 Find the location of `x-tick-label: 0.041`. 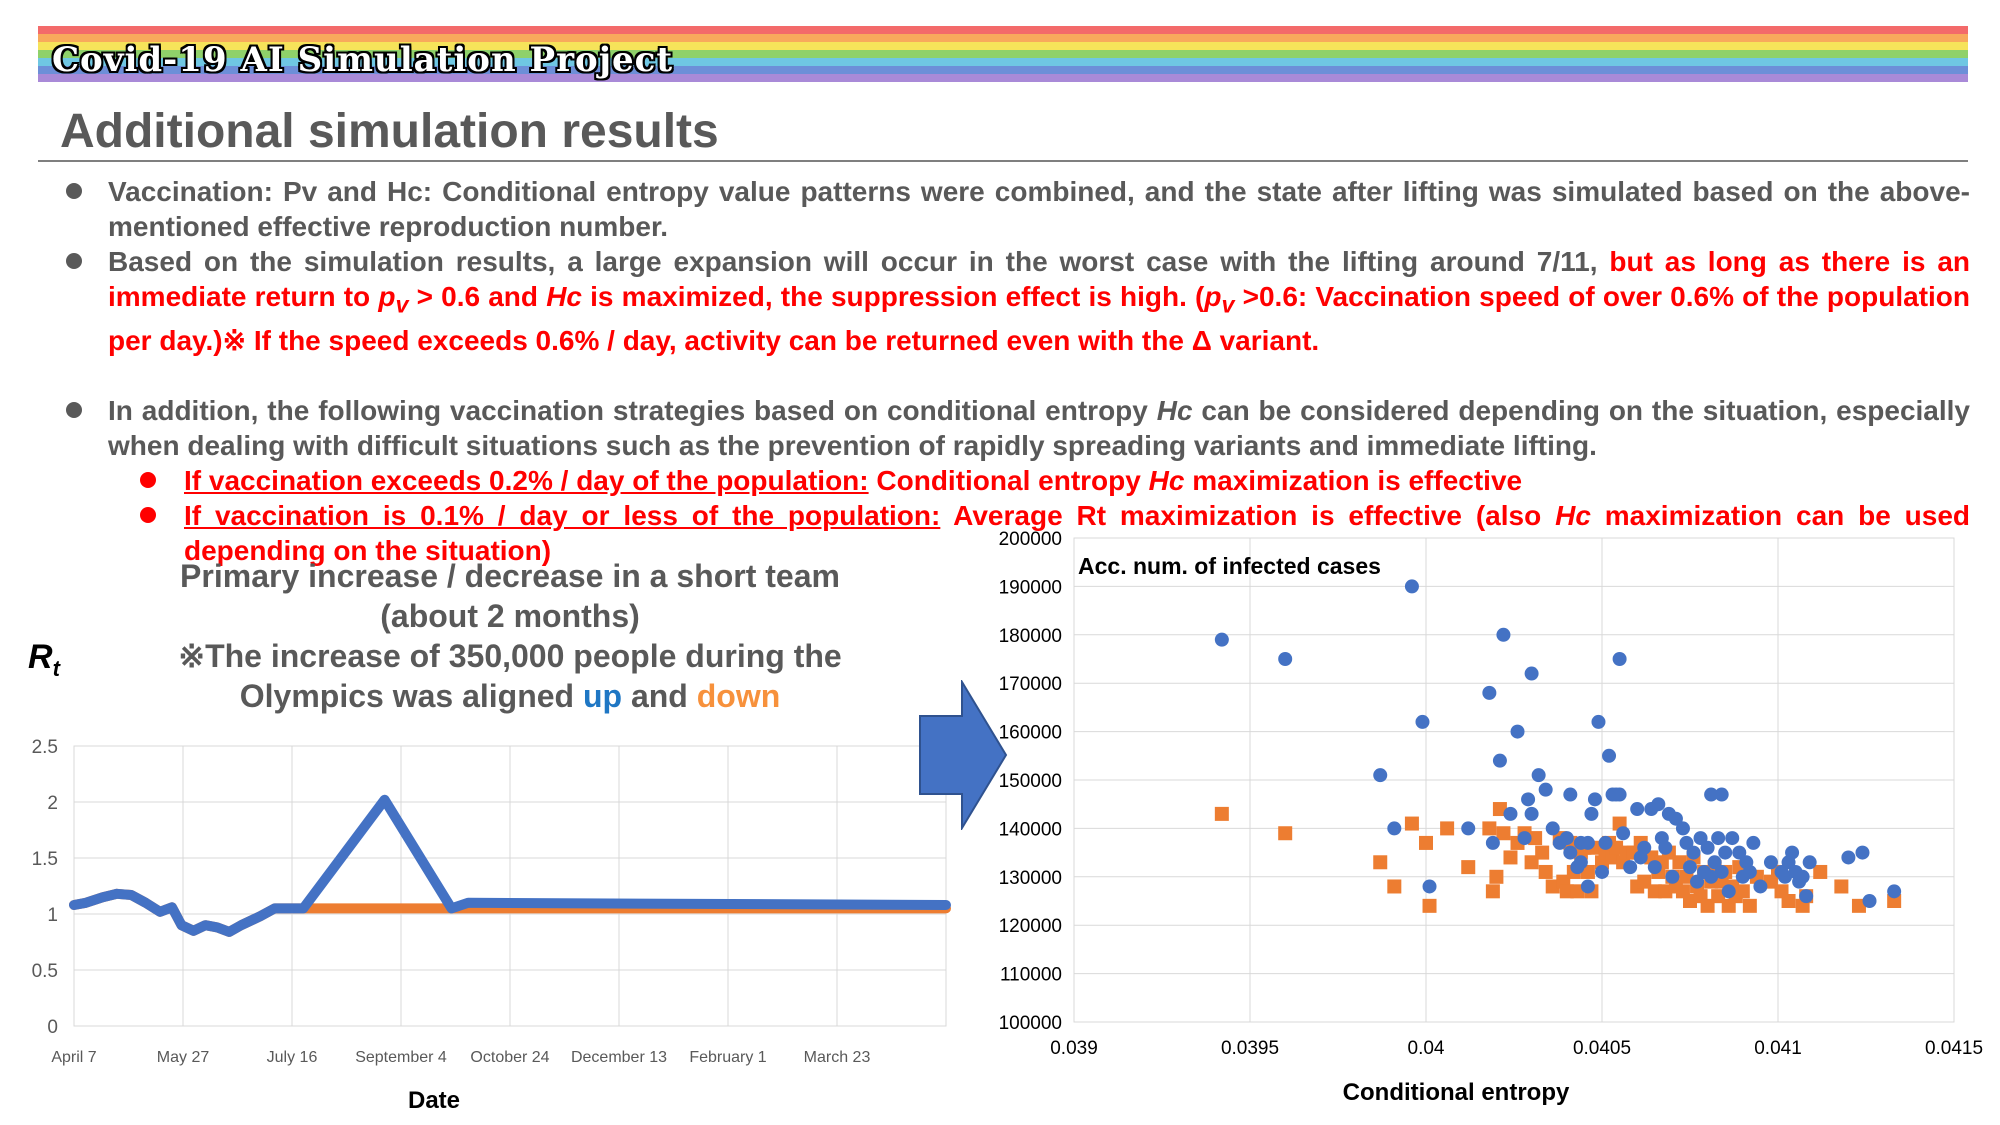

x-tick-label: 0.041 is located at coordinates (1778, 1048).